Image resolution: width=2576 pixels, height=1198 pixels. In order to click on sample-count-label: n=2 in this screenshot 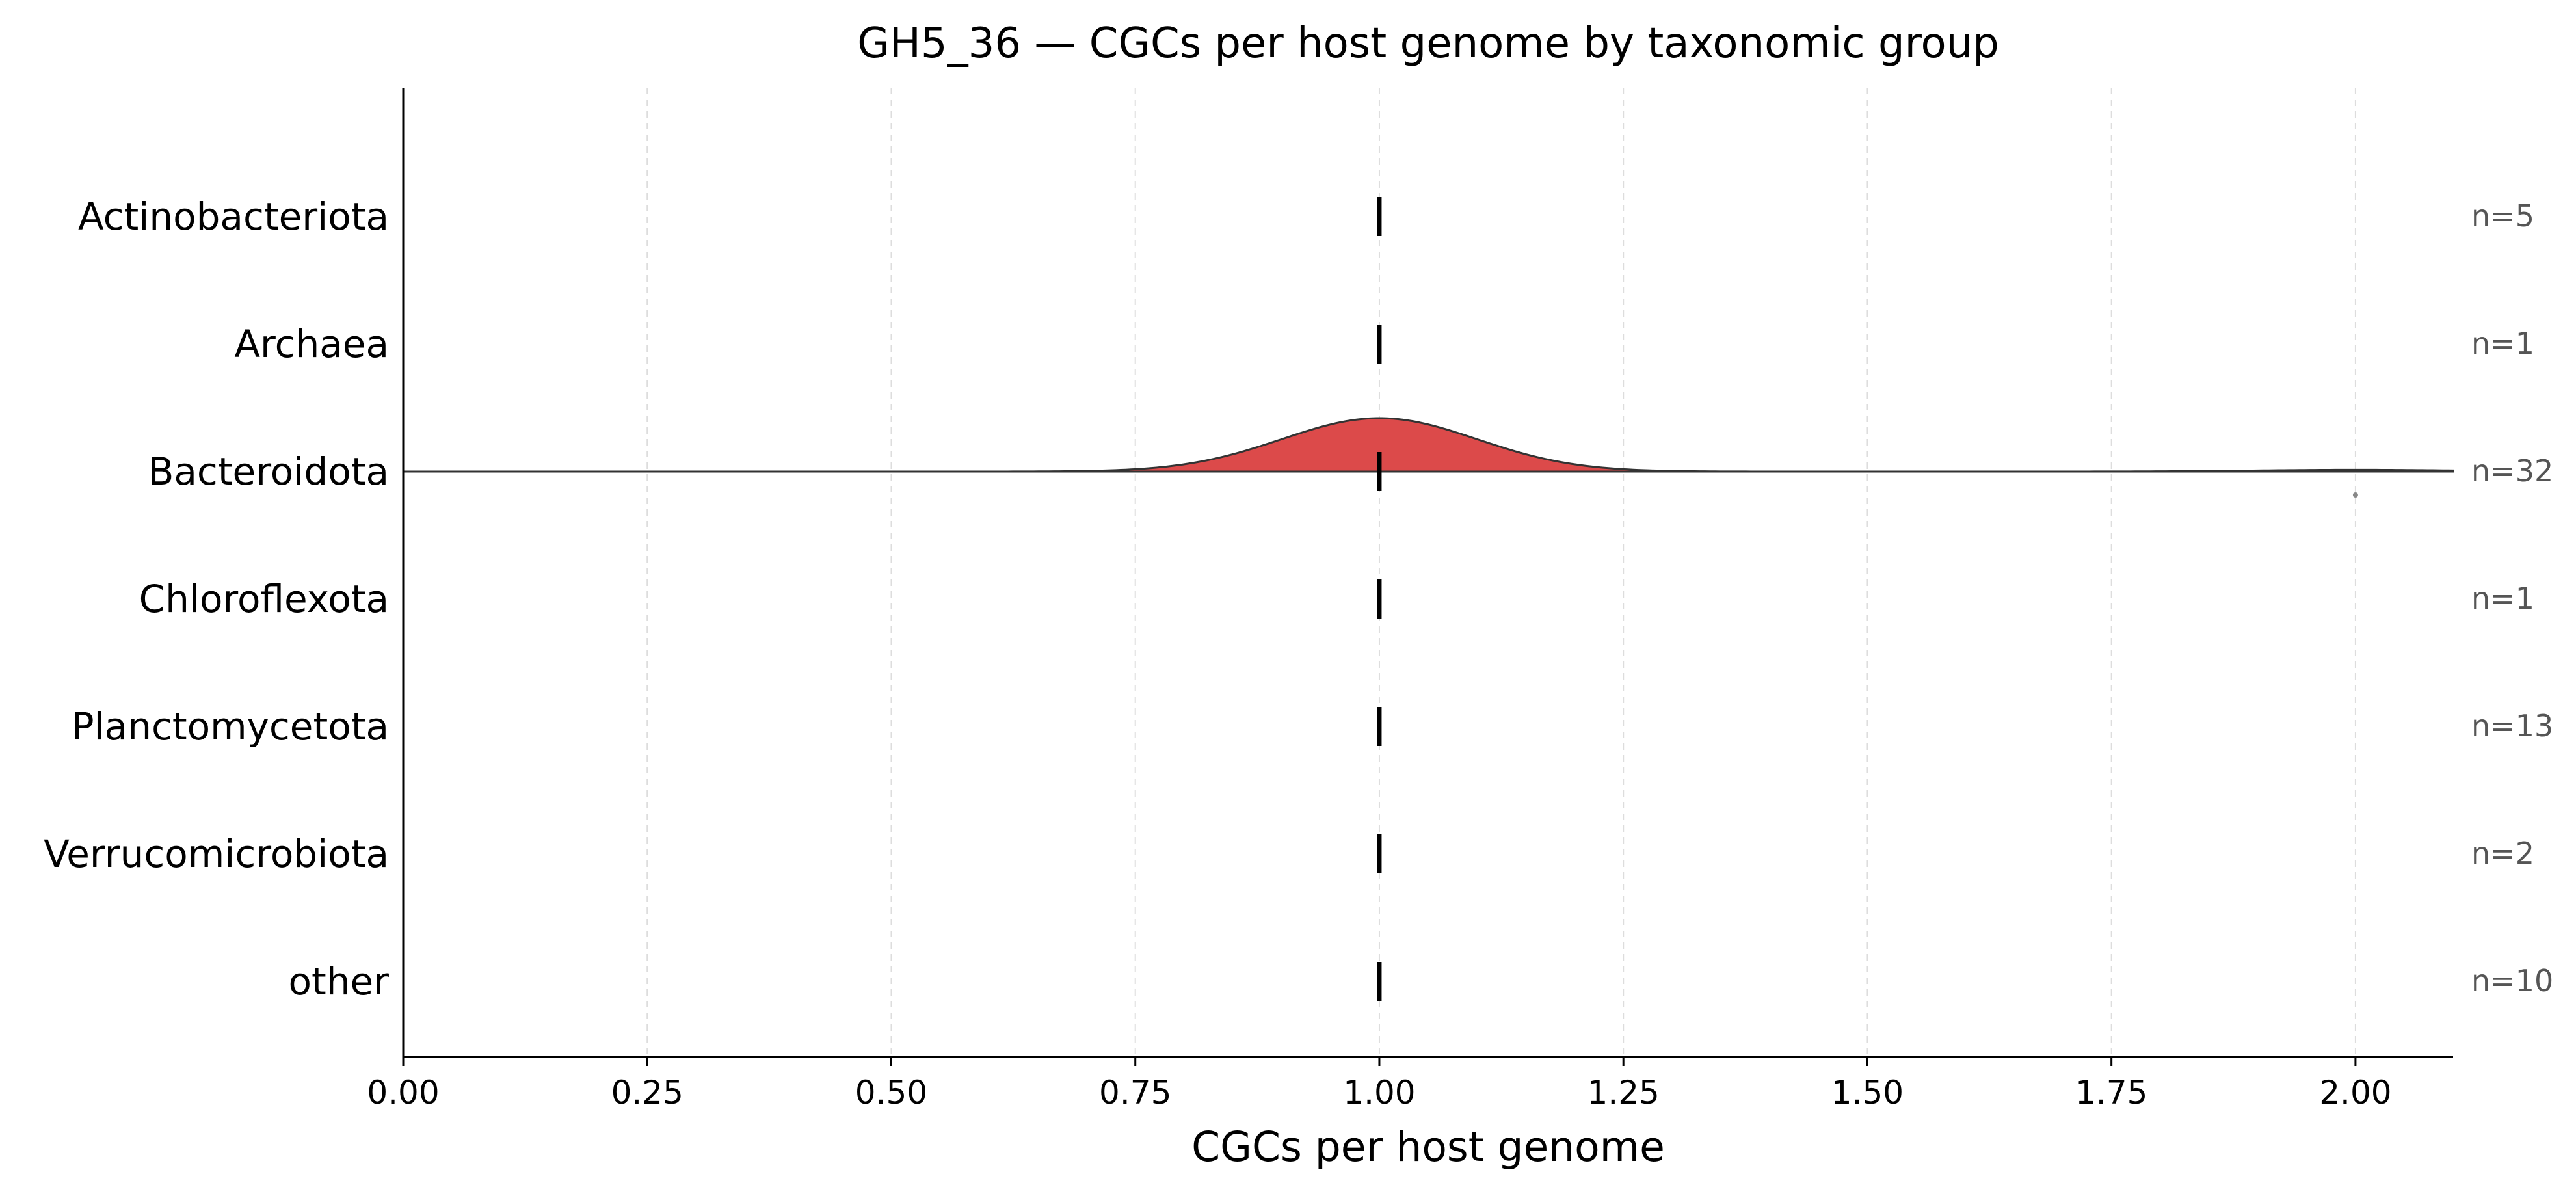, I will do `click(2502, 853)`.